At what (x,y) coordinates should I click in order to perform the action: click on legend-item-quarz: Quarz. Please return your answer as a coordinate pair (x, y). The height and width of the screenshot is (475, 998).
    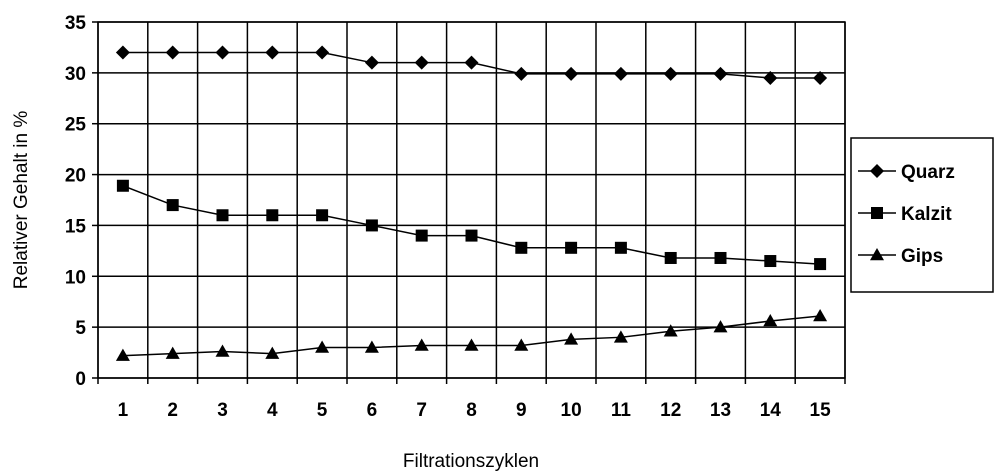
    Looking at the image, I should click on (906, 172).